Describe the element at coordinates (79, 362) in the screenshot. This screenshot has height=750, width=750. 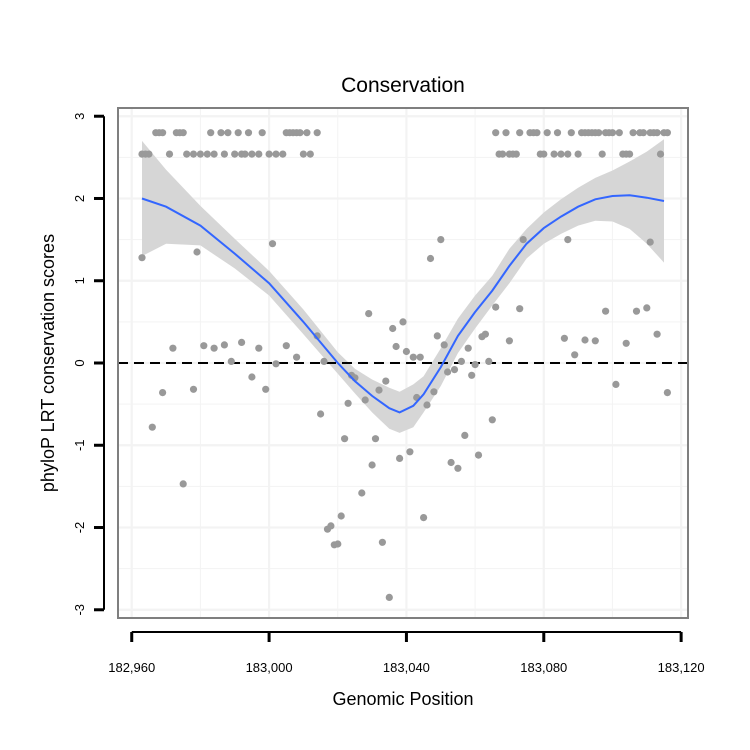
I see `y-tick-label: 0` at that location.